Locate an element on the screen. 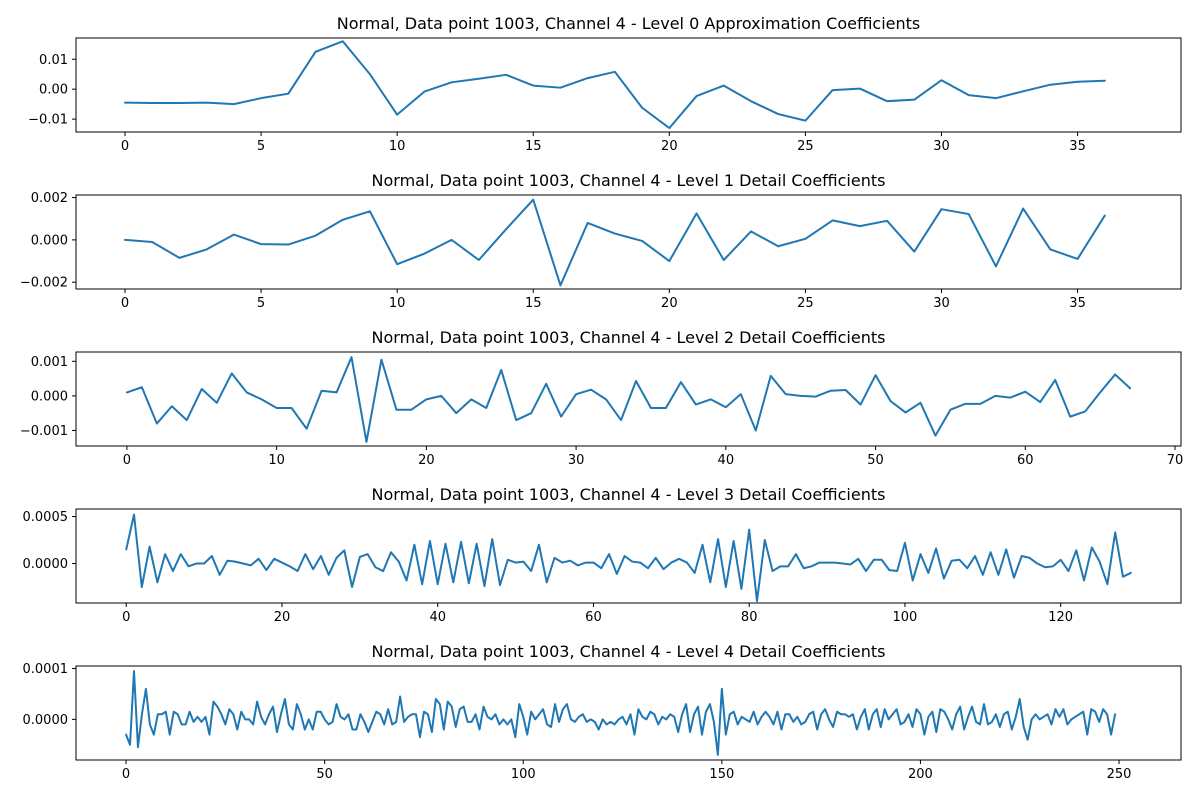  y-tick-label: 0.0005 is located at coordinates (46, 517).